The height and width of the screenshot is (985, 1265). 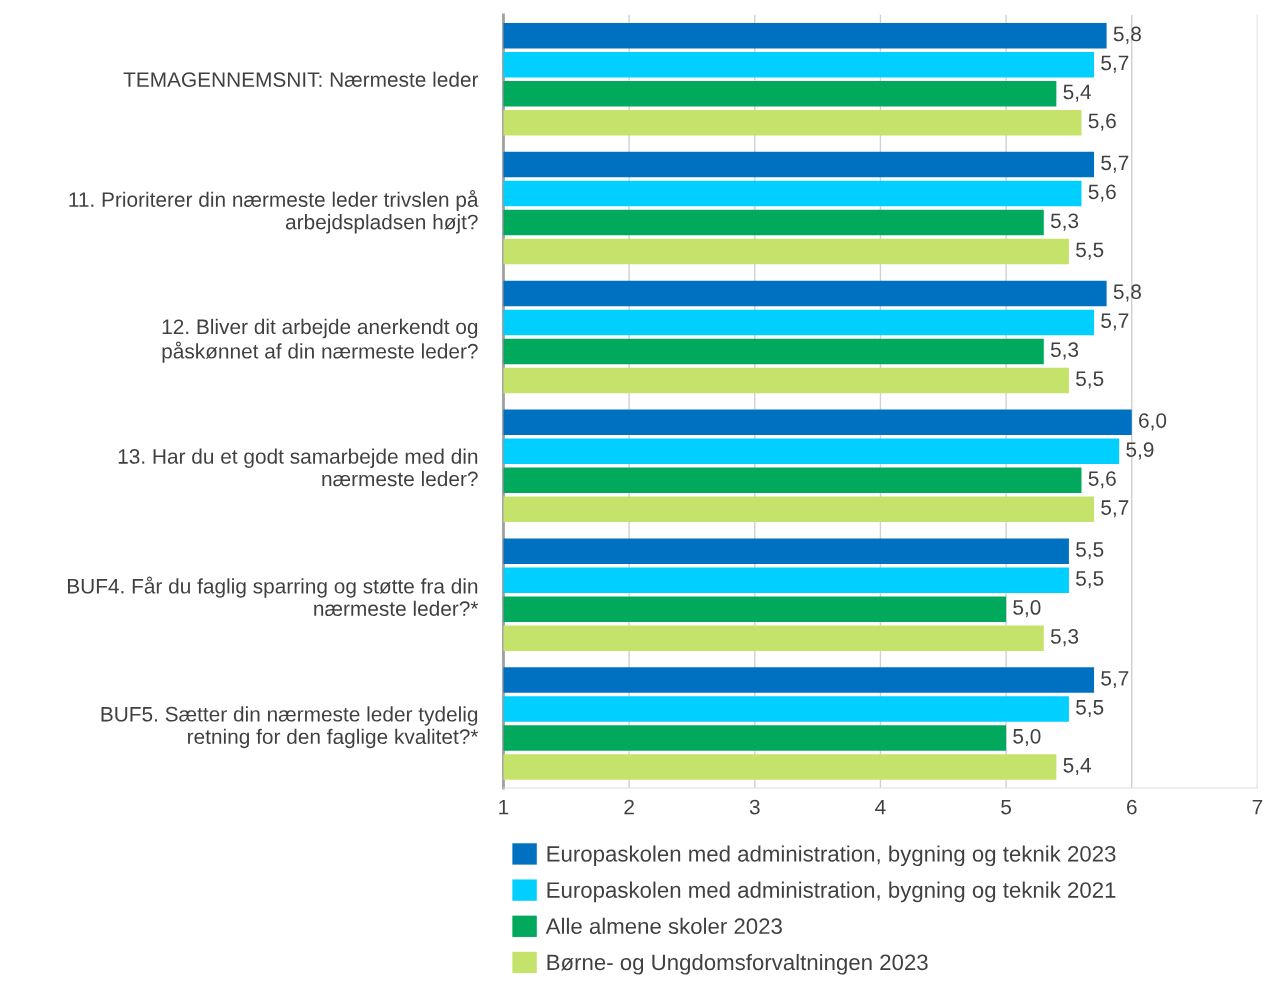 I want to click on y-tick-label: 12. Bliver dit arbejde anerkendt og påskønnet af din nærmeste leder?, so click(x=320, y=340).